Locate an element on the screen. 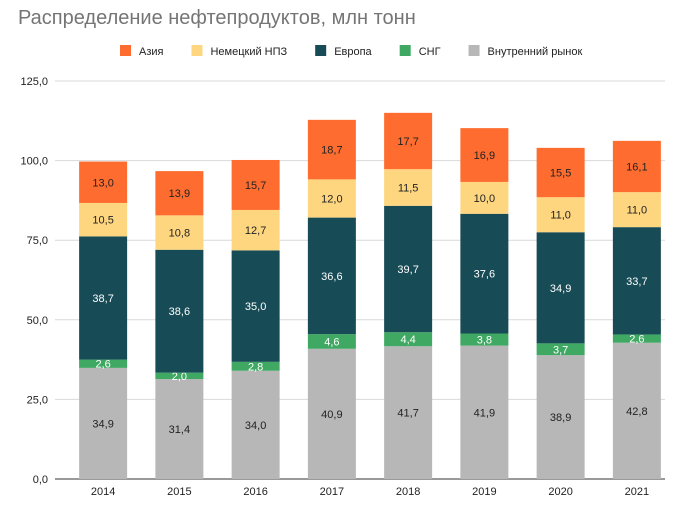 The width and height of the screenshot is (673, 508). data-label: 10,0 is located at coordinates (484, 199).